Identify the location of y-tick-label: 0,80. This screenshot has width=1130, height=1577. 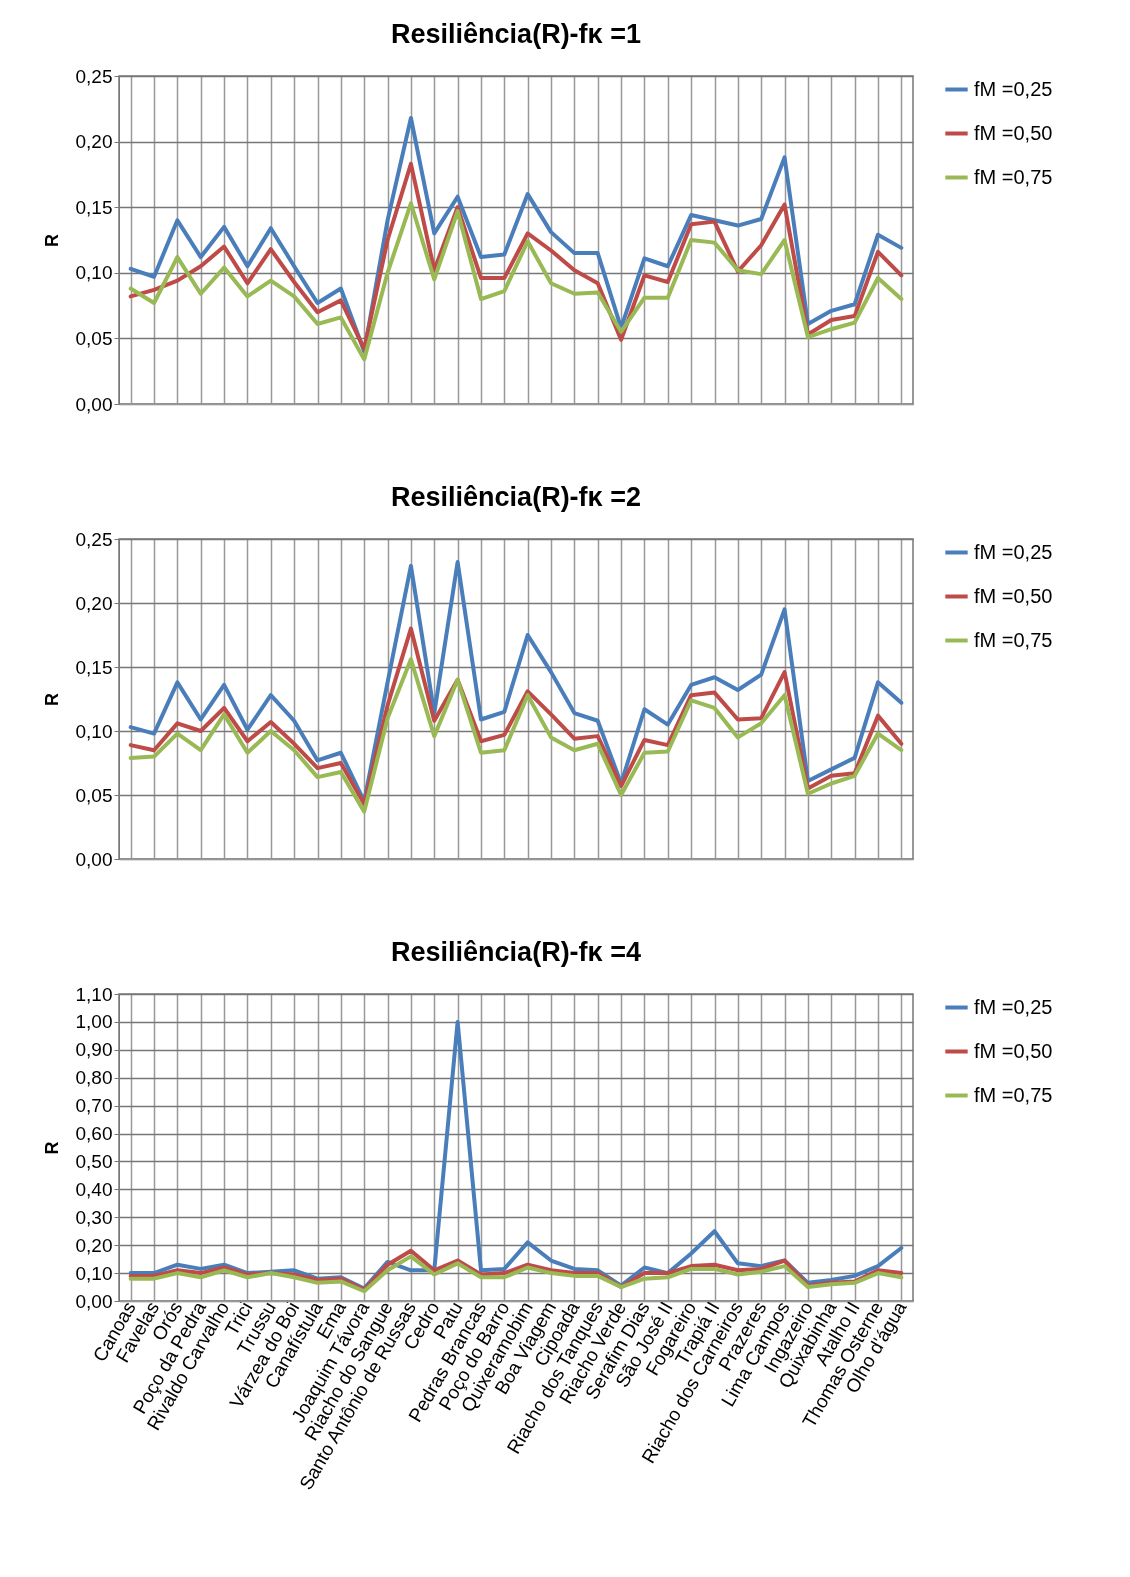
(94, 1078).